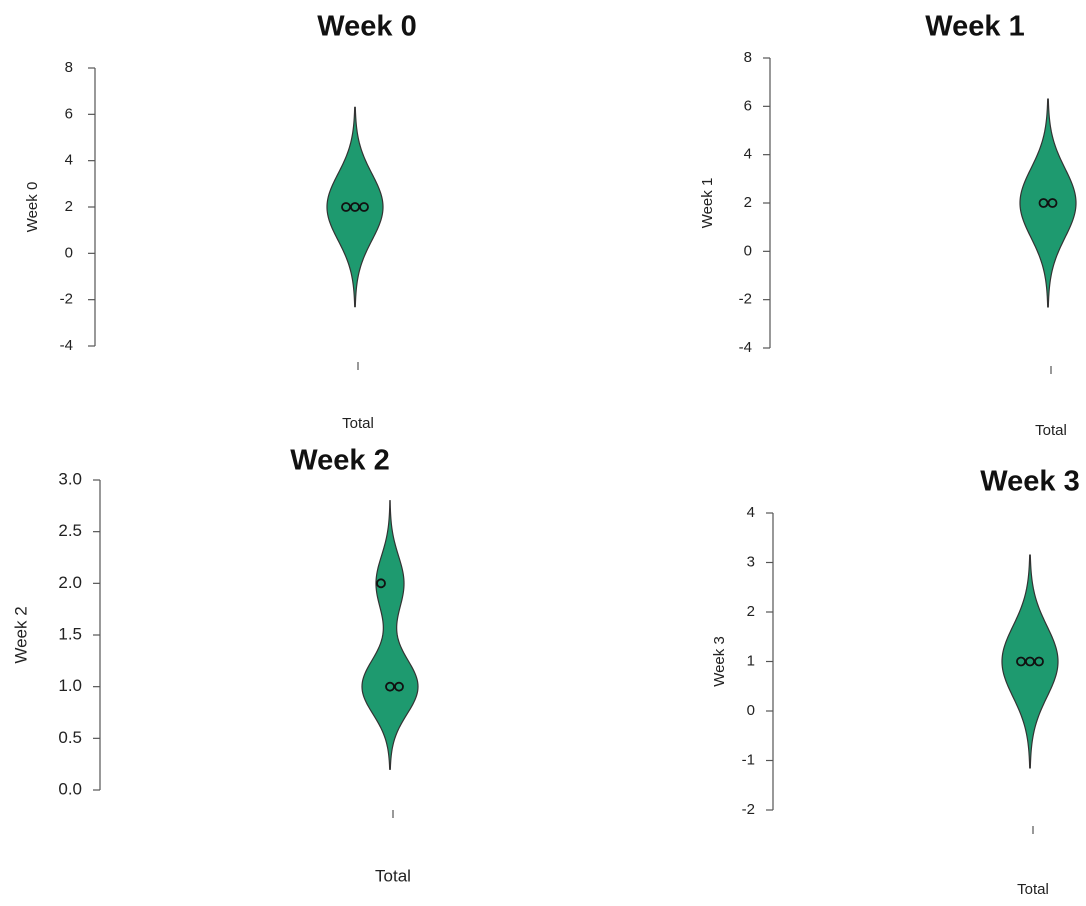  I want to click on y-tick-label: 1.0, so click(70, 685).